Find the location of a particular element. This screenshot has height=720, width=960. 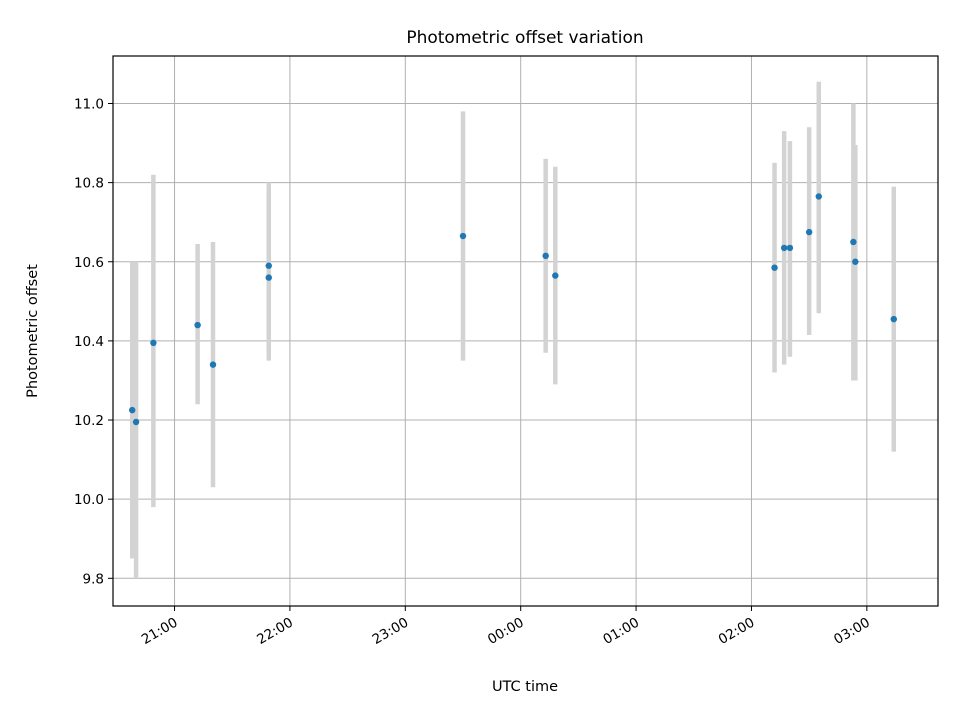

y-tick-label: 11.0 is located at coordinates (89, 104).